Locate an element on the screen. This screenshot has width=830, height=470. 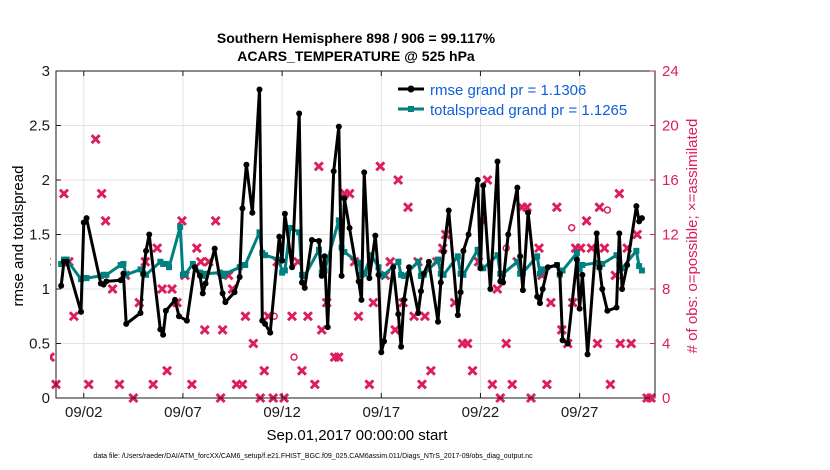
y-tick-label-right: 4 is located at coordinates (666, 344).